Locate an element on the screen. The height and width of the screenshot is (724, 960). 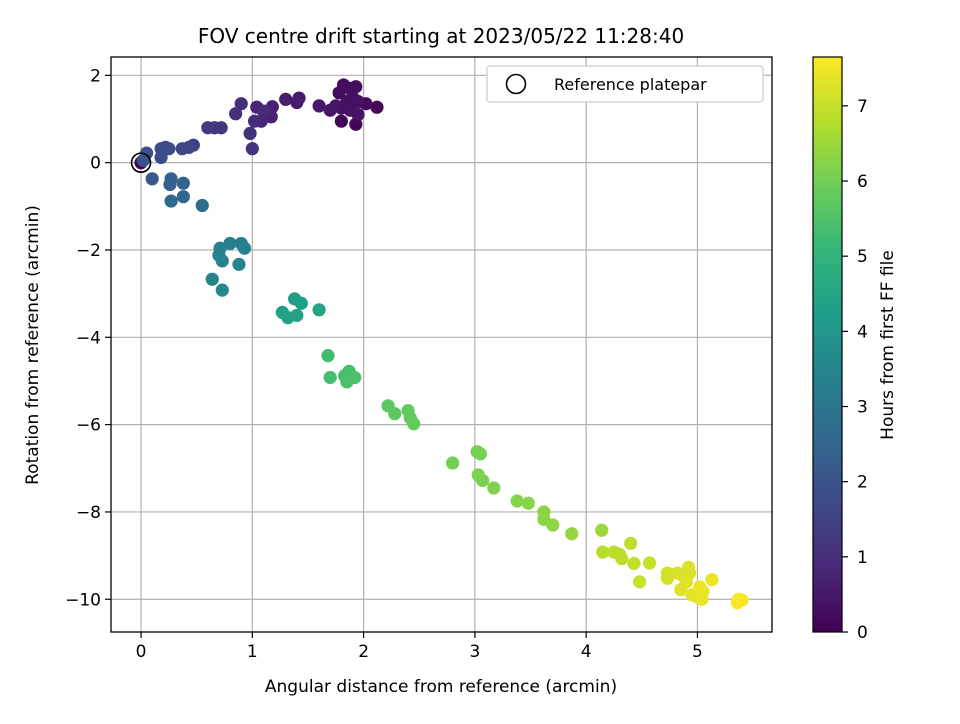
colorbar-tick-label: 4 is located at coordinates (862, 332).